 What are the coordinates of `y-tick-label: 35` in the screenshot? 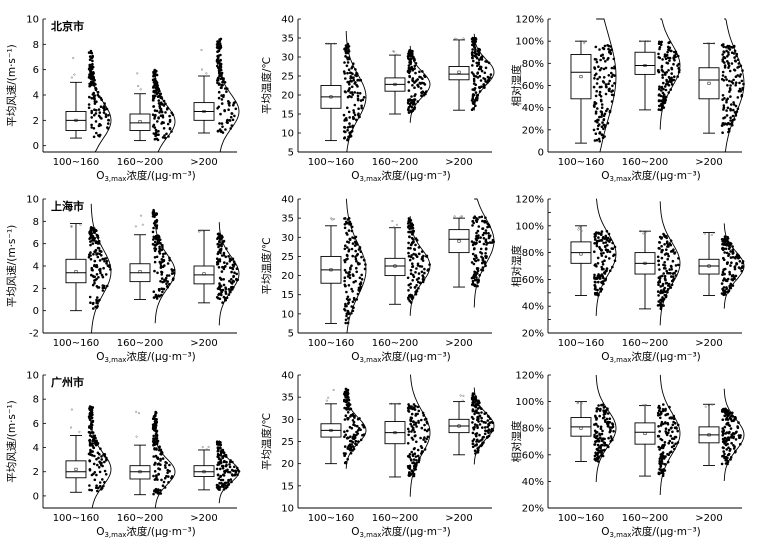 It's located at (287, 39).